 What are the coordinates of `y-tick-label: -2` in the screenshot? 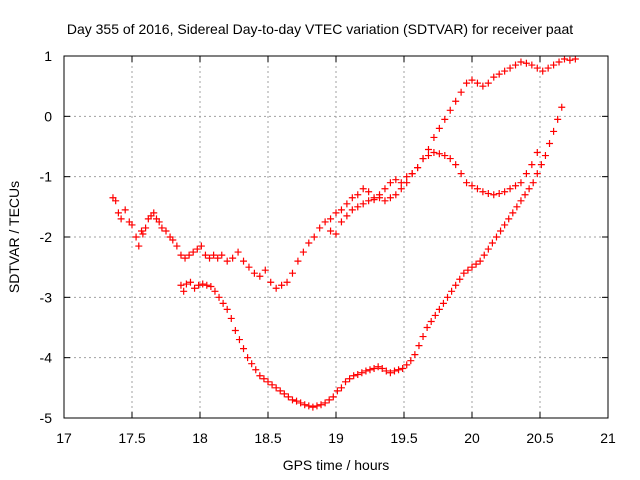 It's located at (46, 237).